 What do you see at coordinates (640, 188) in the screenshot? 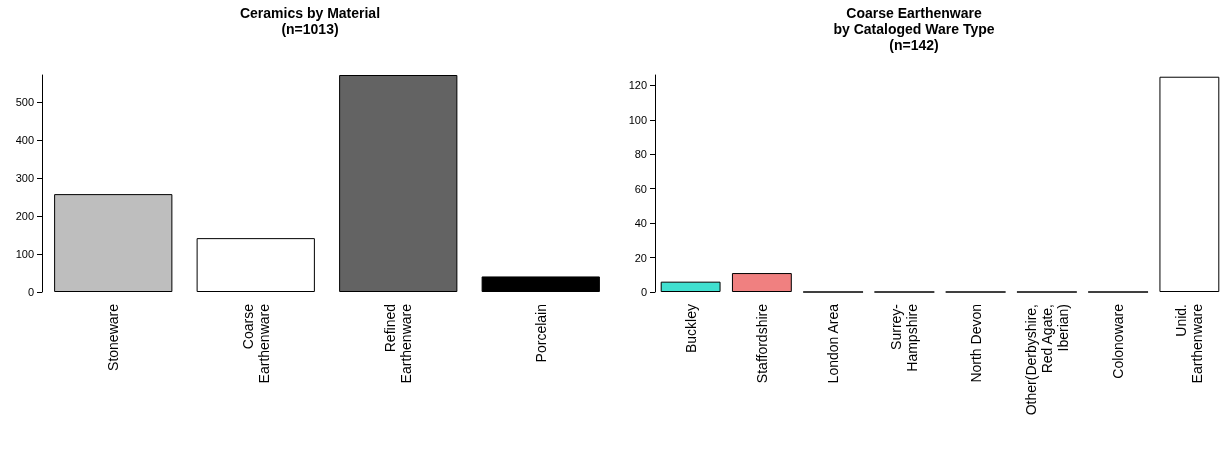
I see `y-tick-label: 60` at bounding box center [640, 188].